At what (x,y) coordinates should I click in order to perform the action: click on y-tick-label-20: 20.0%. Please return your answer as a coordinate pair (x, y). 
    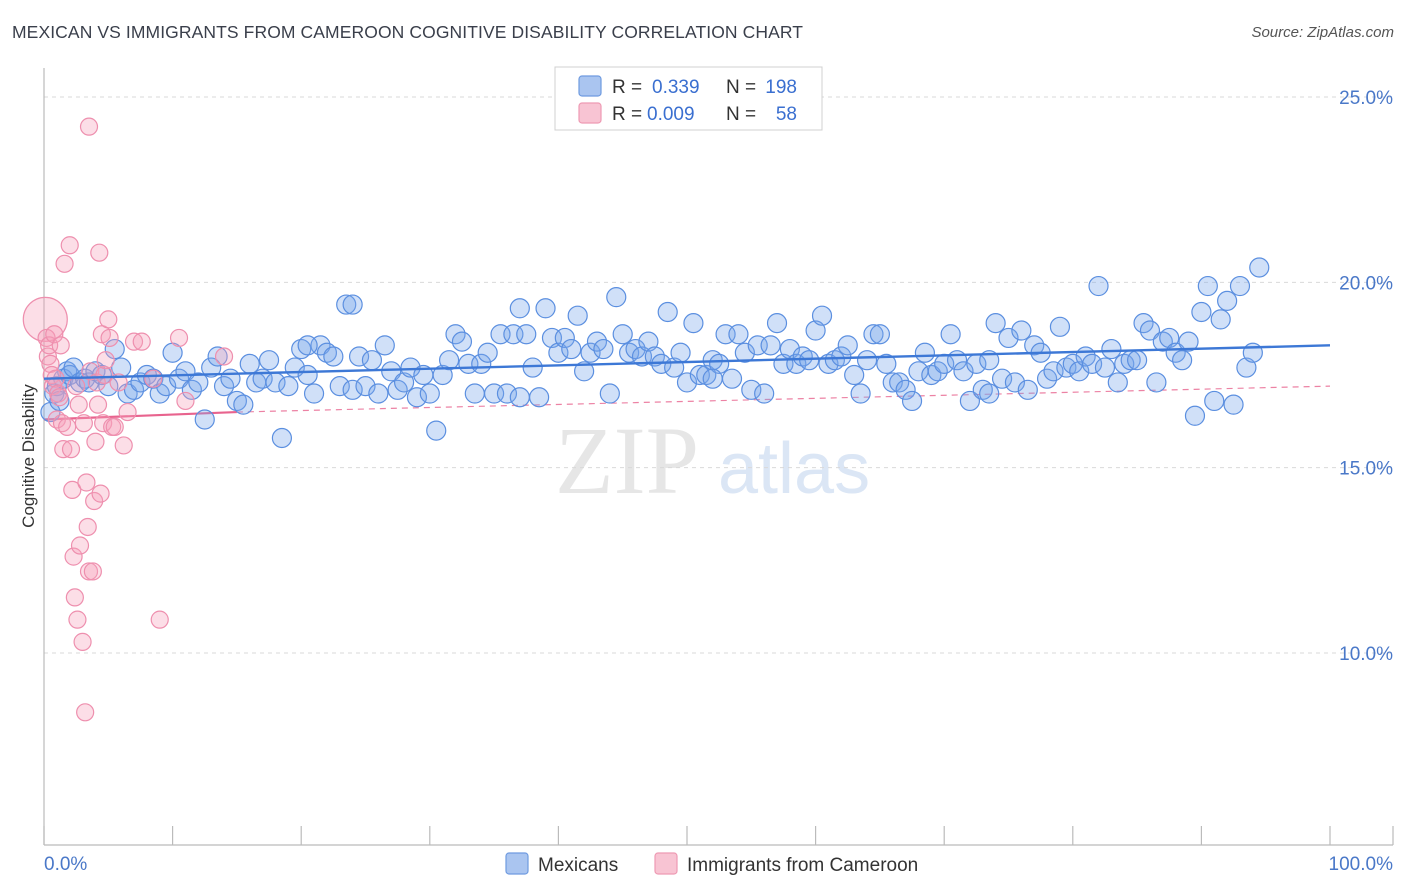
    Looking at the image, I should click on (1366, 283).